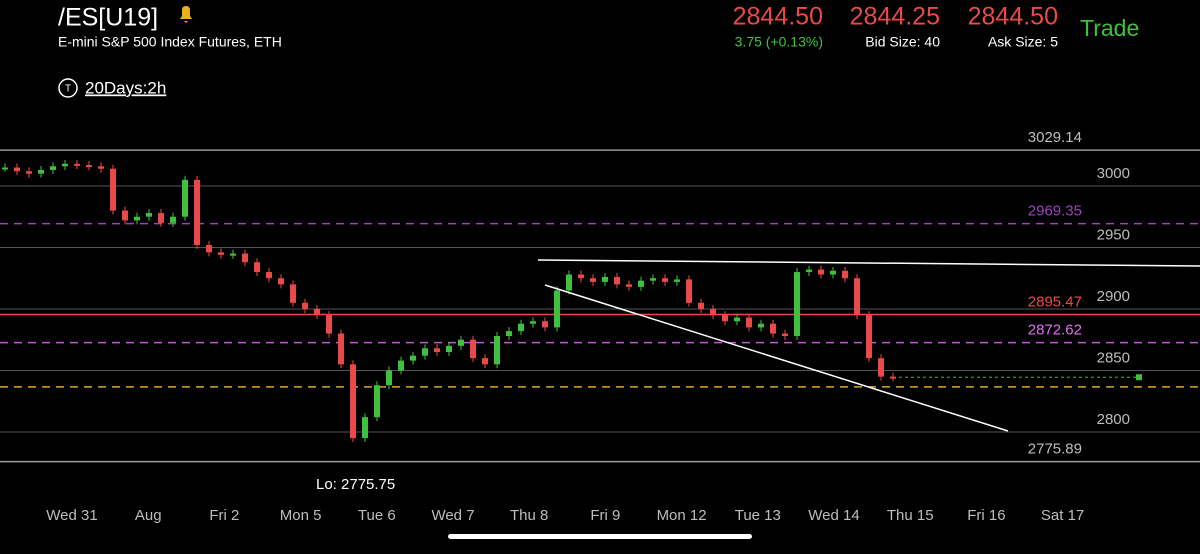 The height and width of the screenshot is (554, 1200). I want to click on x-tick-label: Fri 9, so click(605, 515).